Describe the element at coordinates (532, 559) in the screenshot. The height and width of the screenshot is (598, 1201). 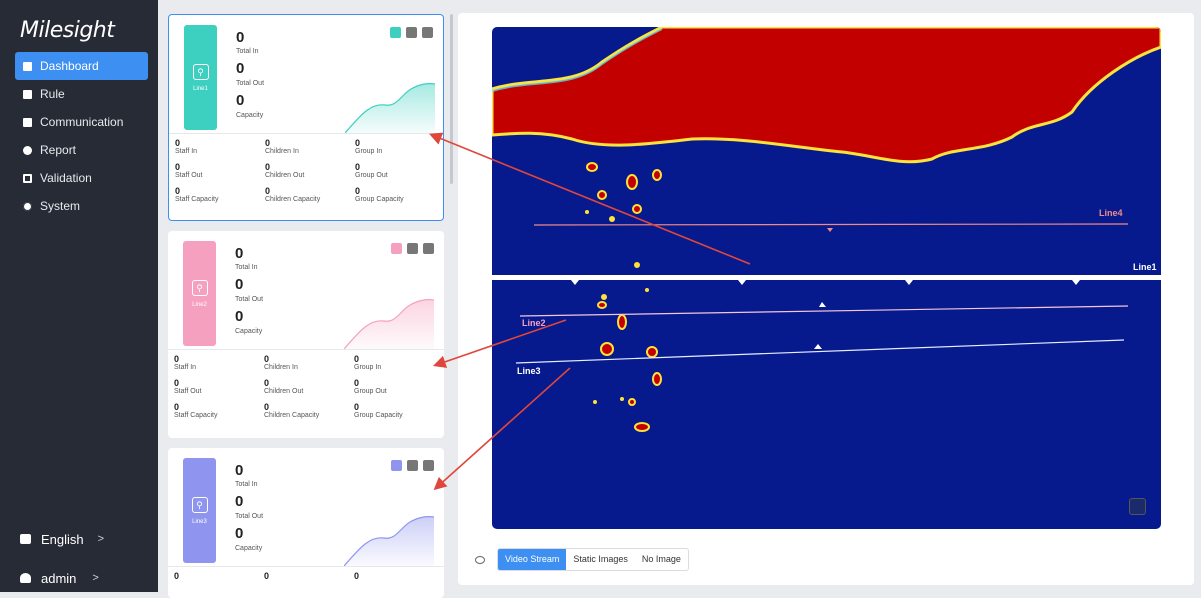
I see `video-stream-button: Video Stream` at that location.